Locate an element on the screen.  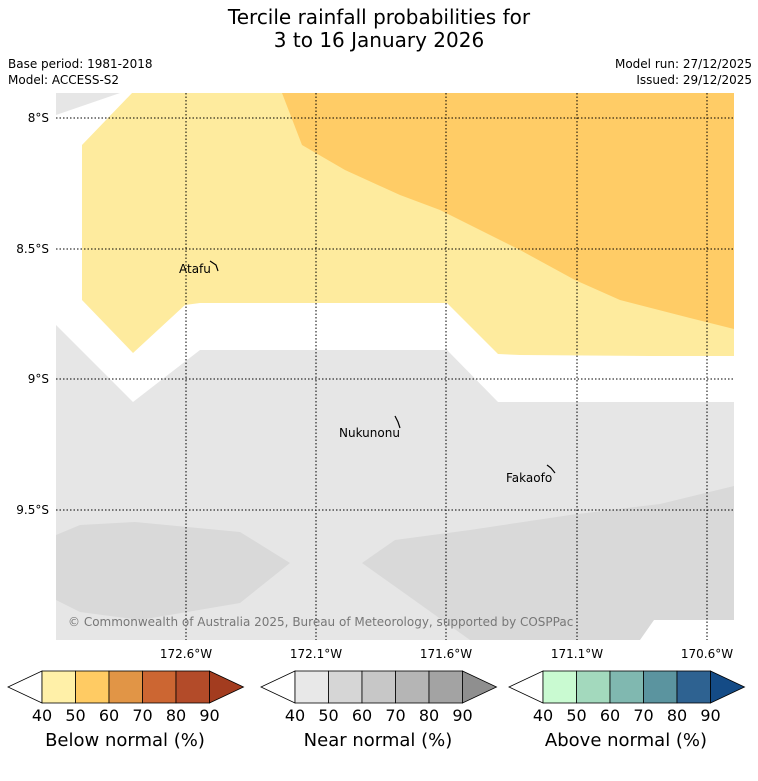
colorbar-above-under is located at coordinates (526, 687).